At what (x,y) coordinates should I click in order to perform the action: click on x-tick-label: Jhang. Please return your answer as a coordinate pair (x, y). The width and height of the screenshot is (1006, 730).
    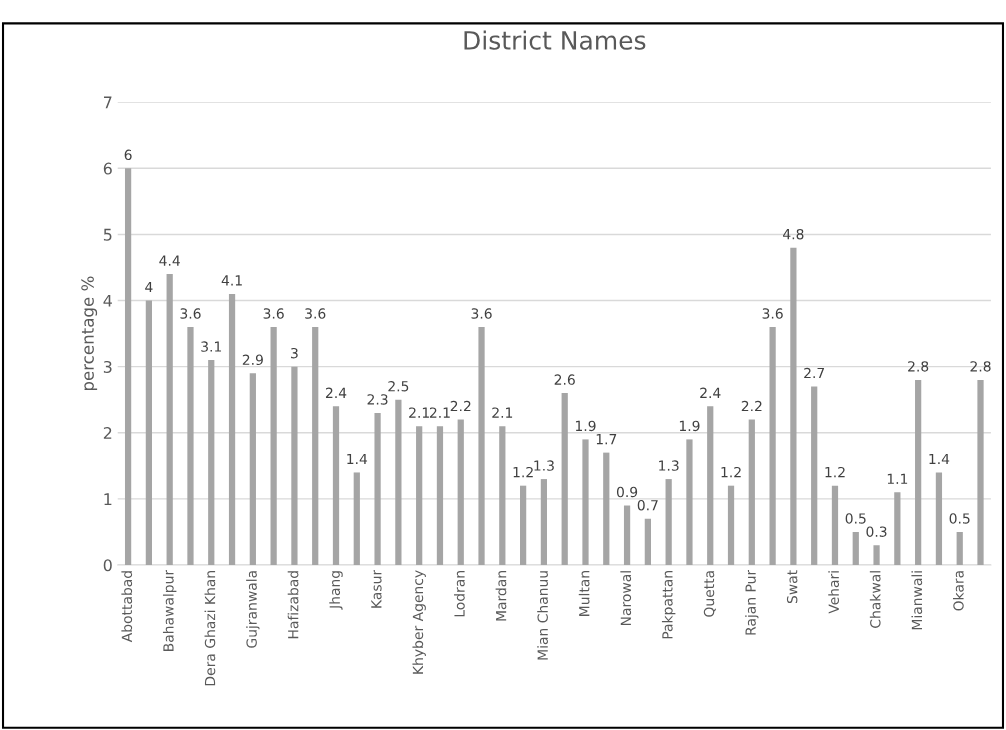
    Looking at the image, I should click on (336, 590).